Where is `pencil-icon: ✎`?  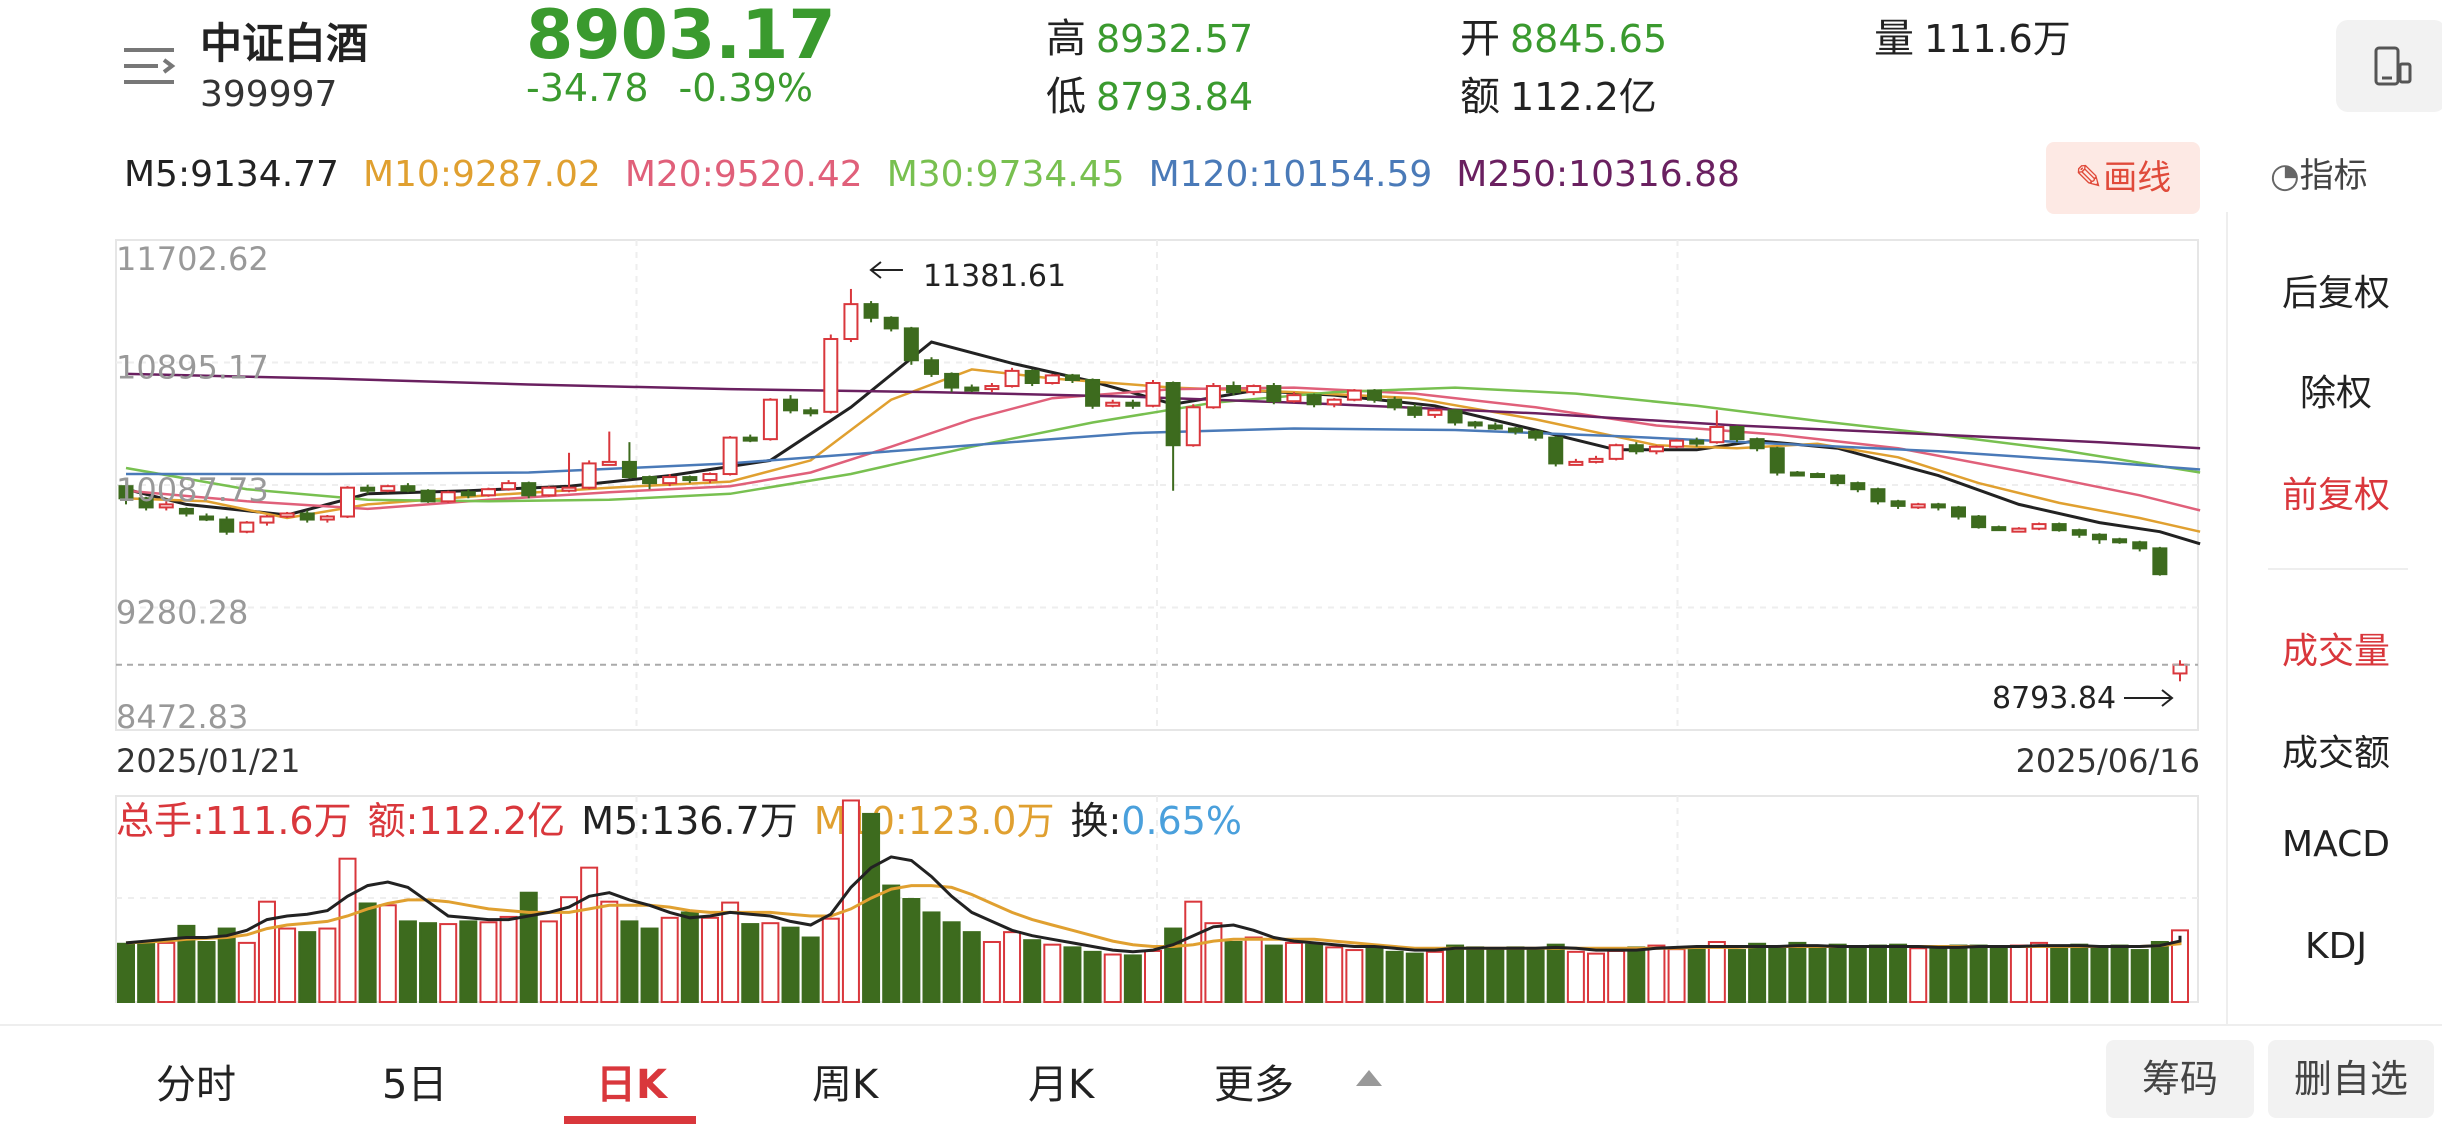
pencil-icon: ✎ is located at coordinates (2089, 178).